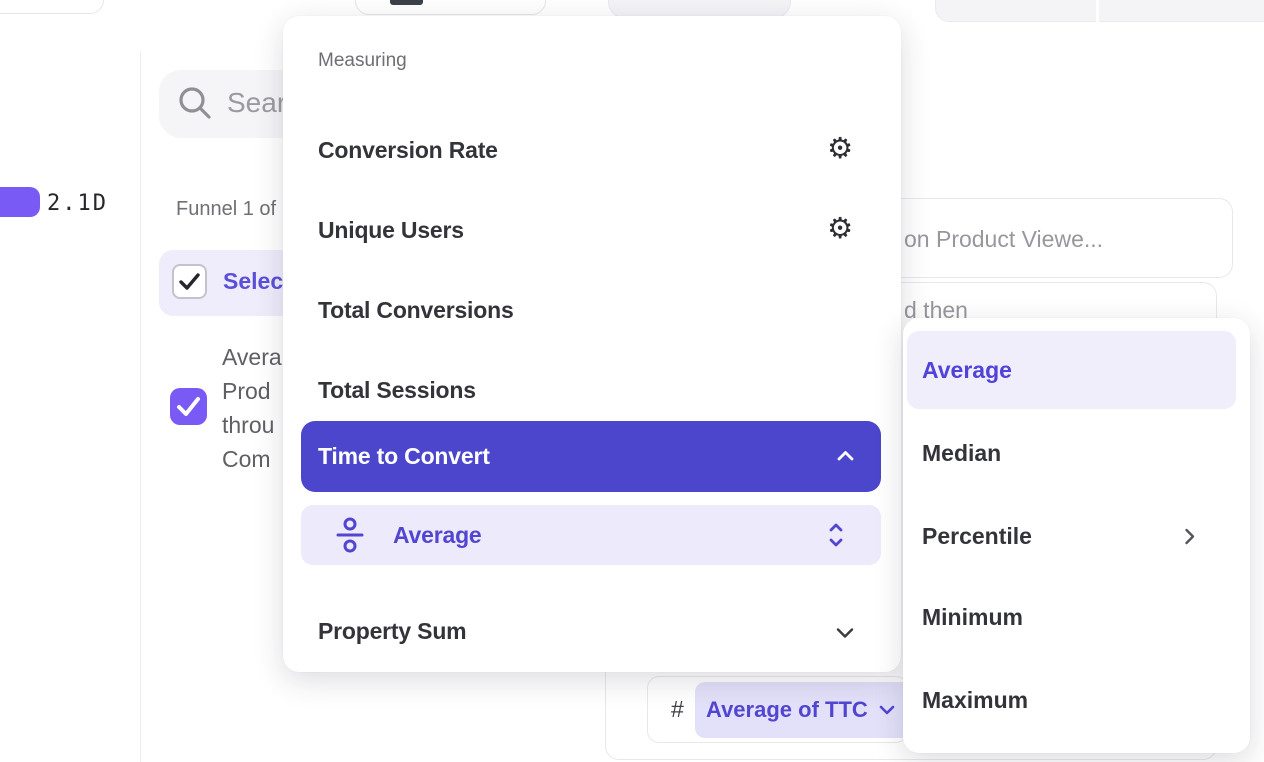 Image resolution: width=1264 pixels, height=762 pixels. Describe the element at coordinates (591, 535) in the screenshot. I see `menu-subitem-average: Average` at that location.